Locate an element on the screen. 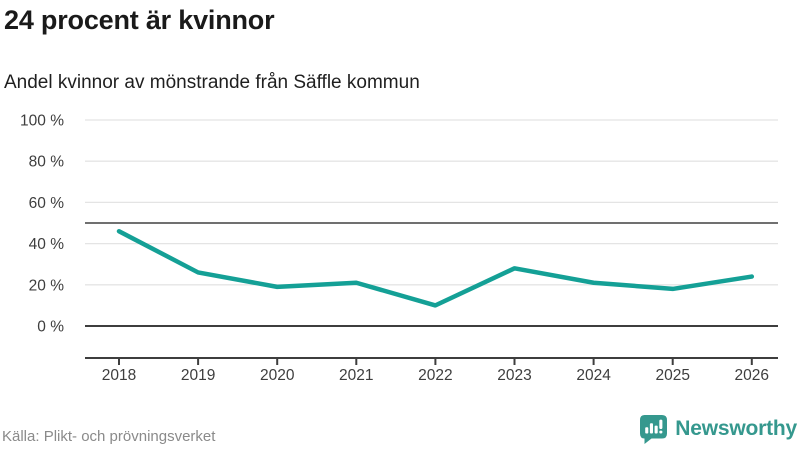  newsworthy-wordmark: Newsworthy is located at coordinates (736, 428).